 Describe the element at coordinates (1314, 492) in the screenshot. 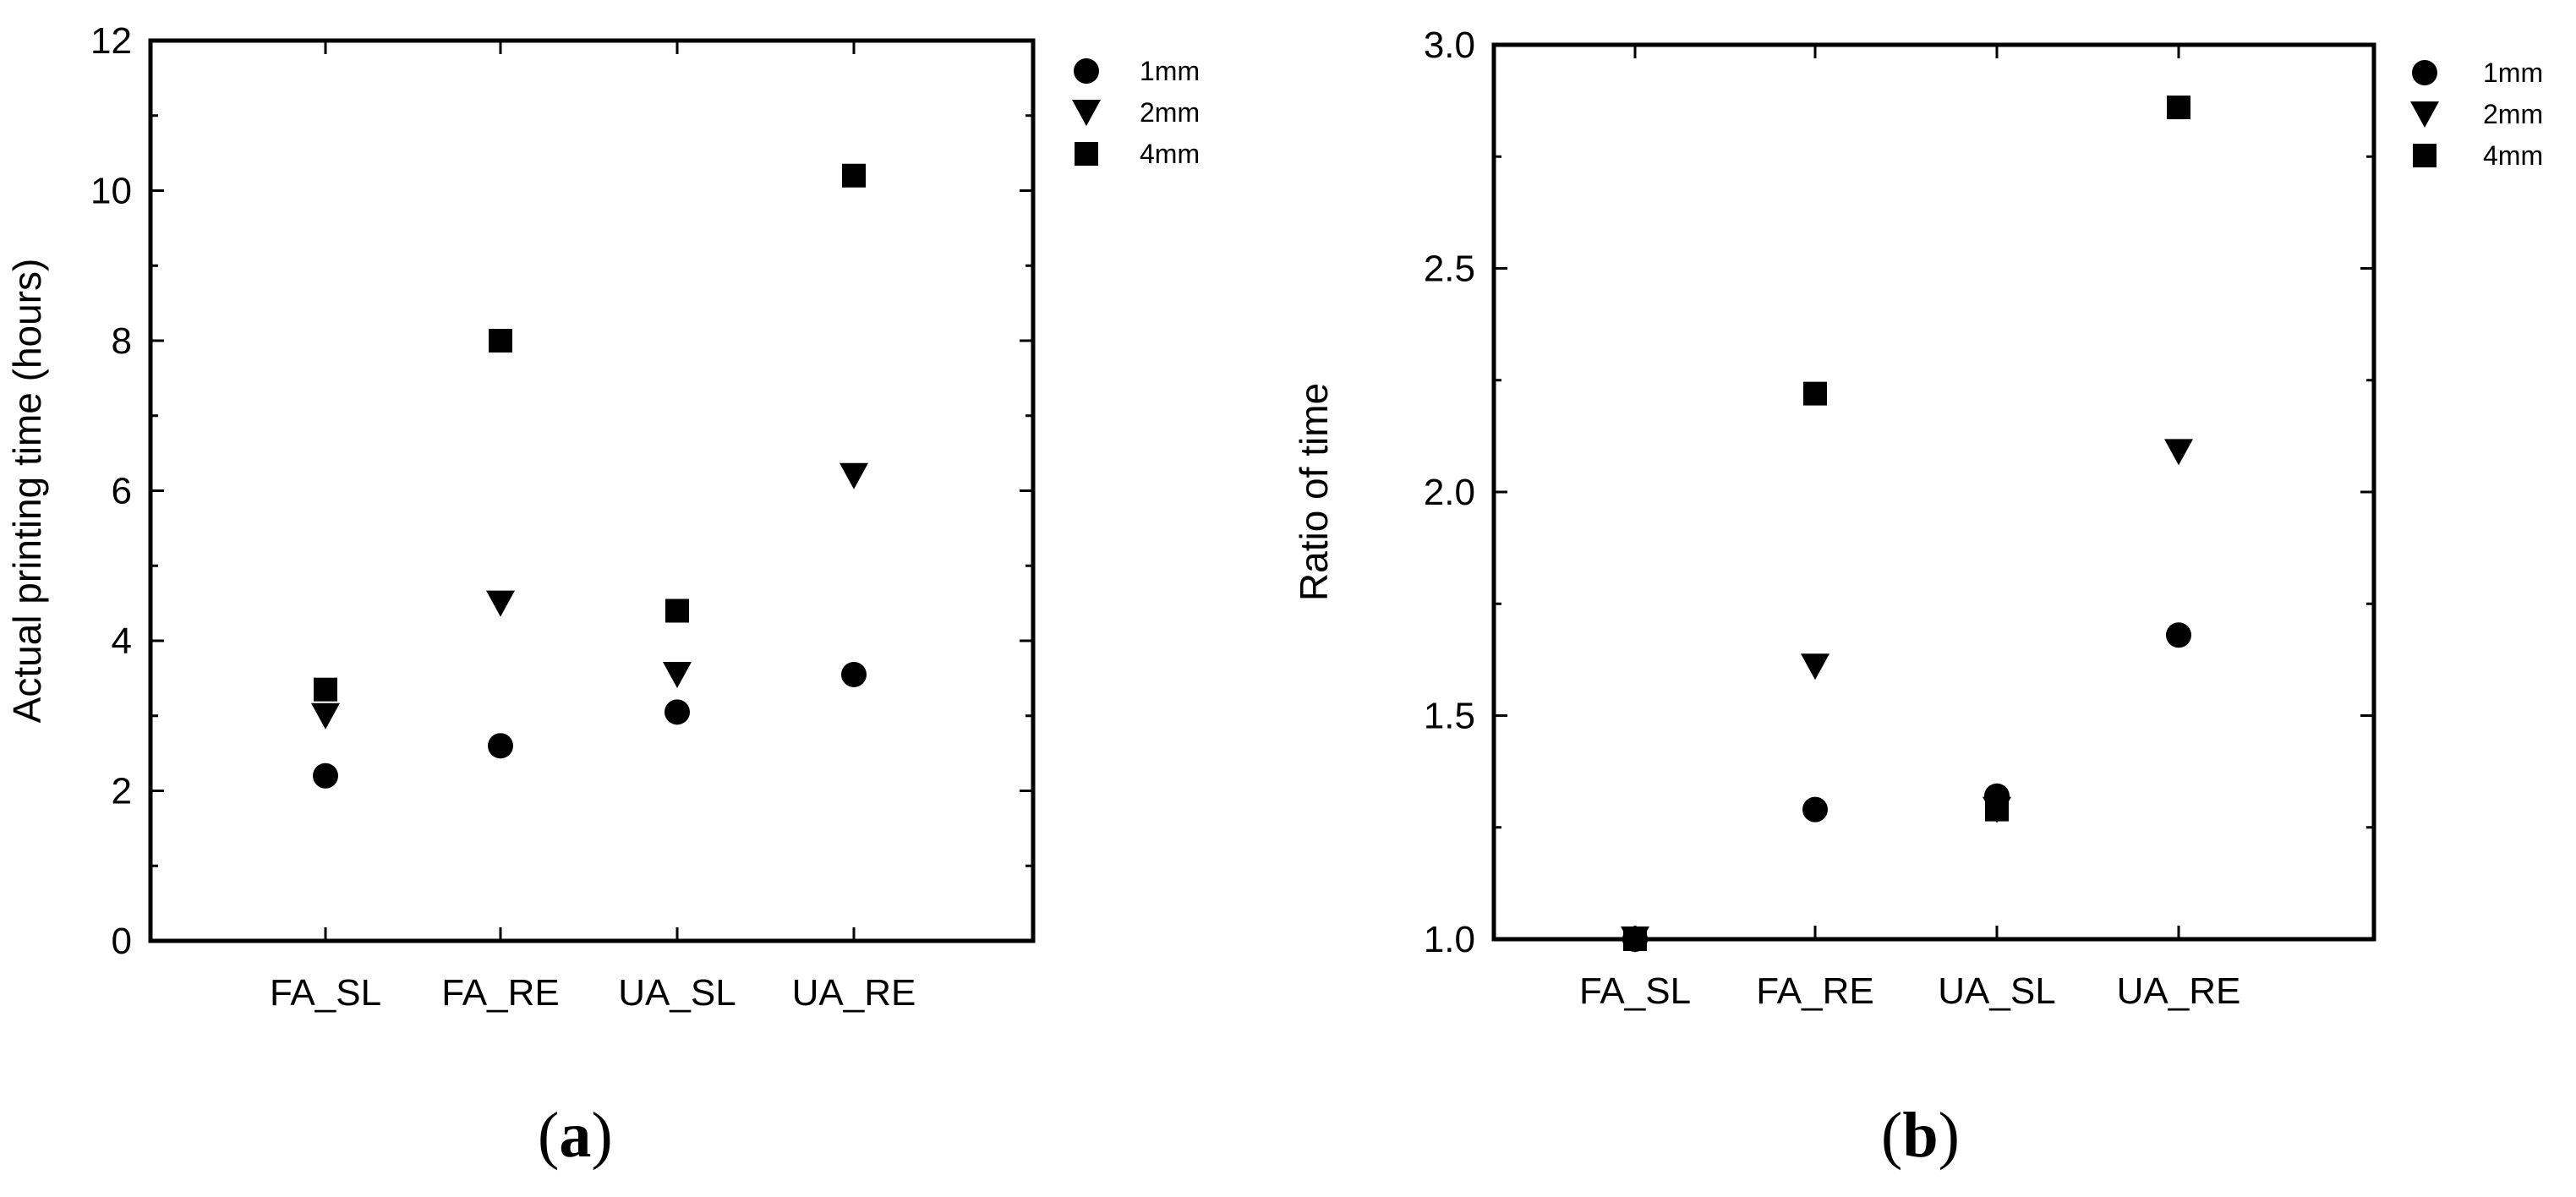

I see `y-axis-label: Ratio of time` at that location.